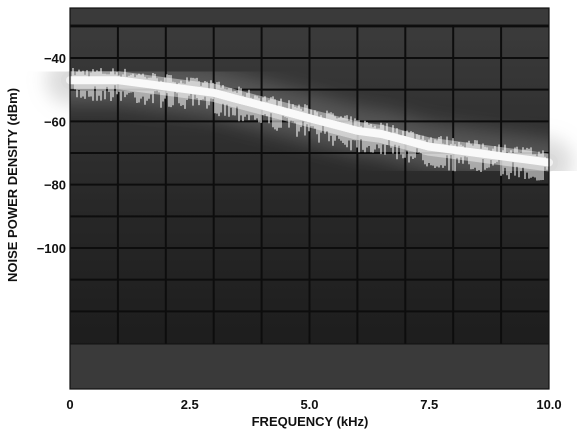  I want to click on x-tick-label: 2.5, so click(190, 404).